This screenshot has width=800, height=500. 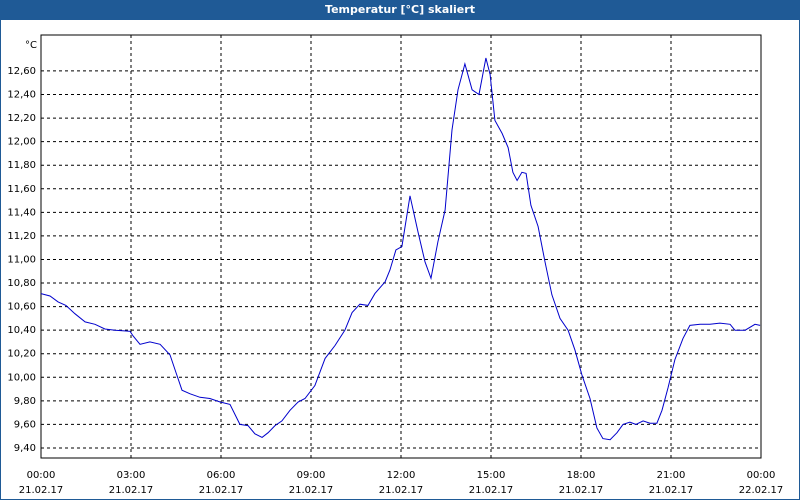 What do you see at coordinates (21, 189) in the screenshot?
I see `y-tick-label: 11,60` at bounding box center [21, 189].